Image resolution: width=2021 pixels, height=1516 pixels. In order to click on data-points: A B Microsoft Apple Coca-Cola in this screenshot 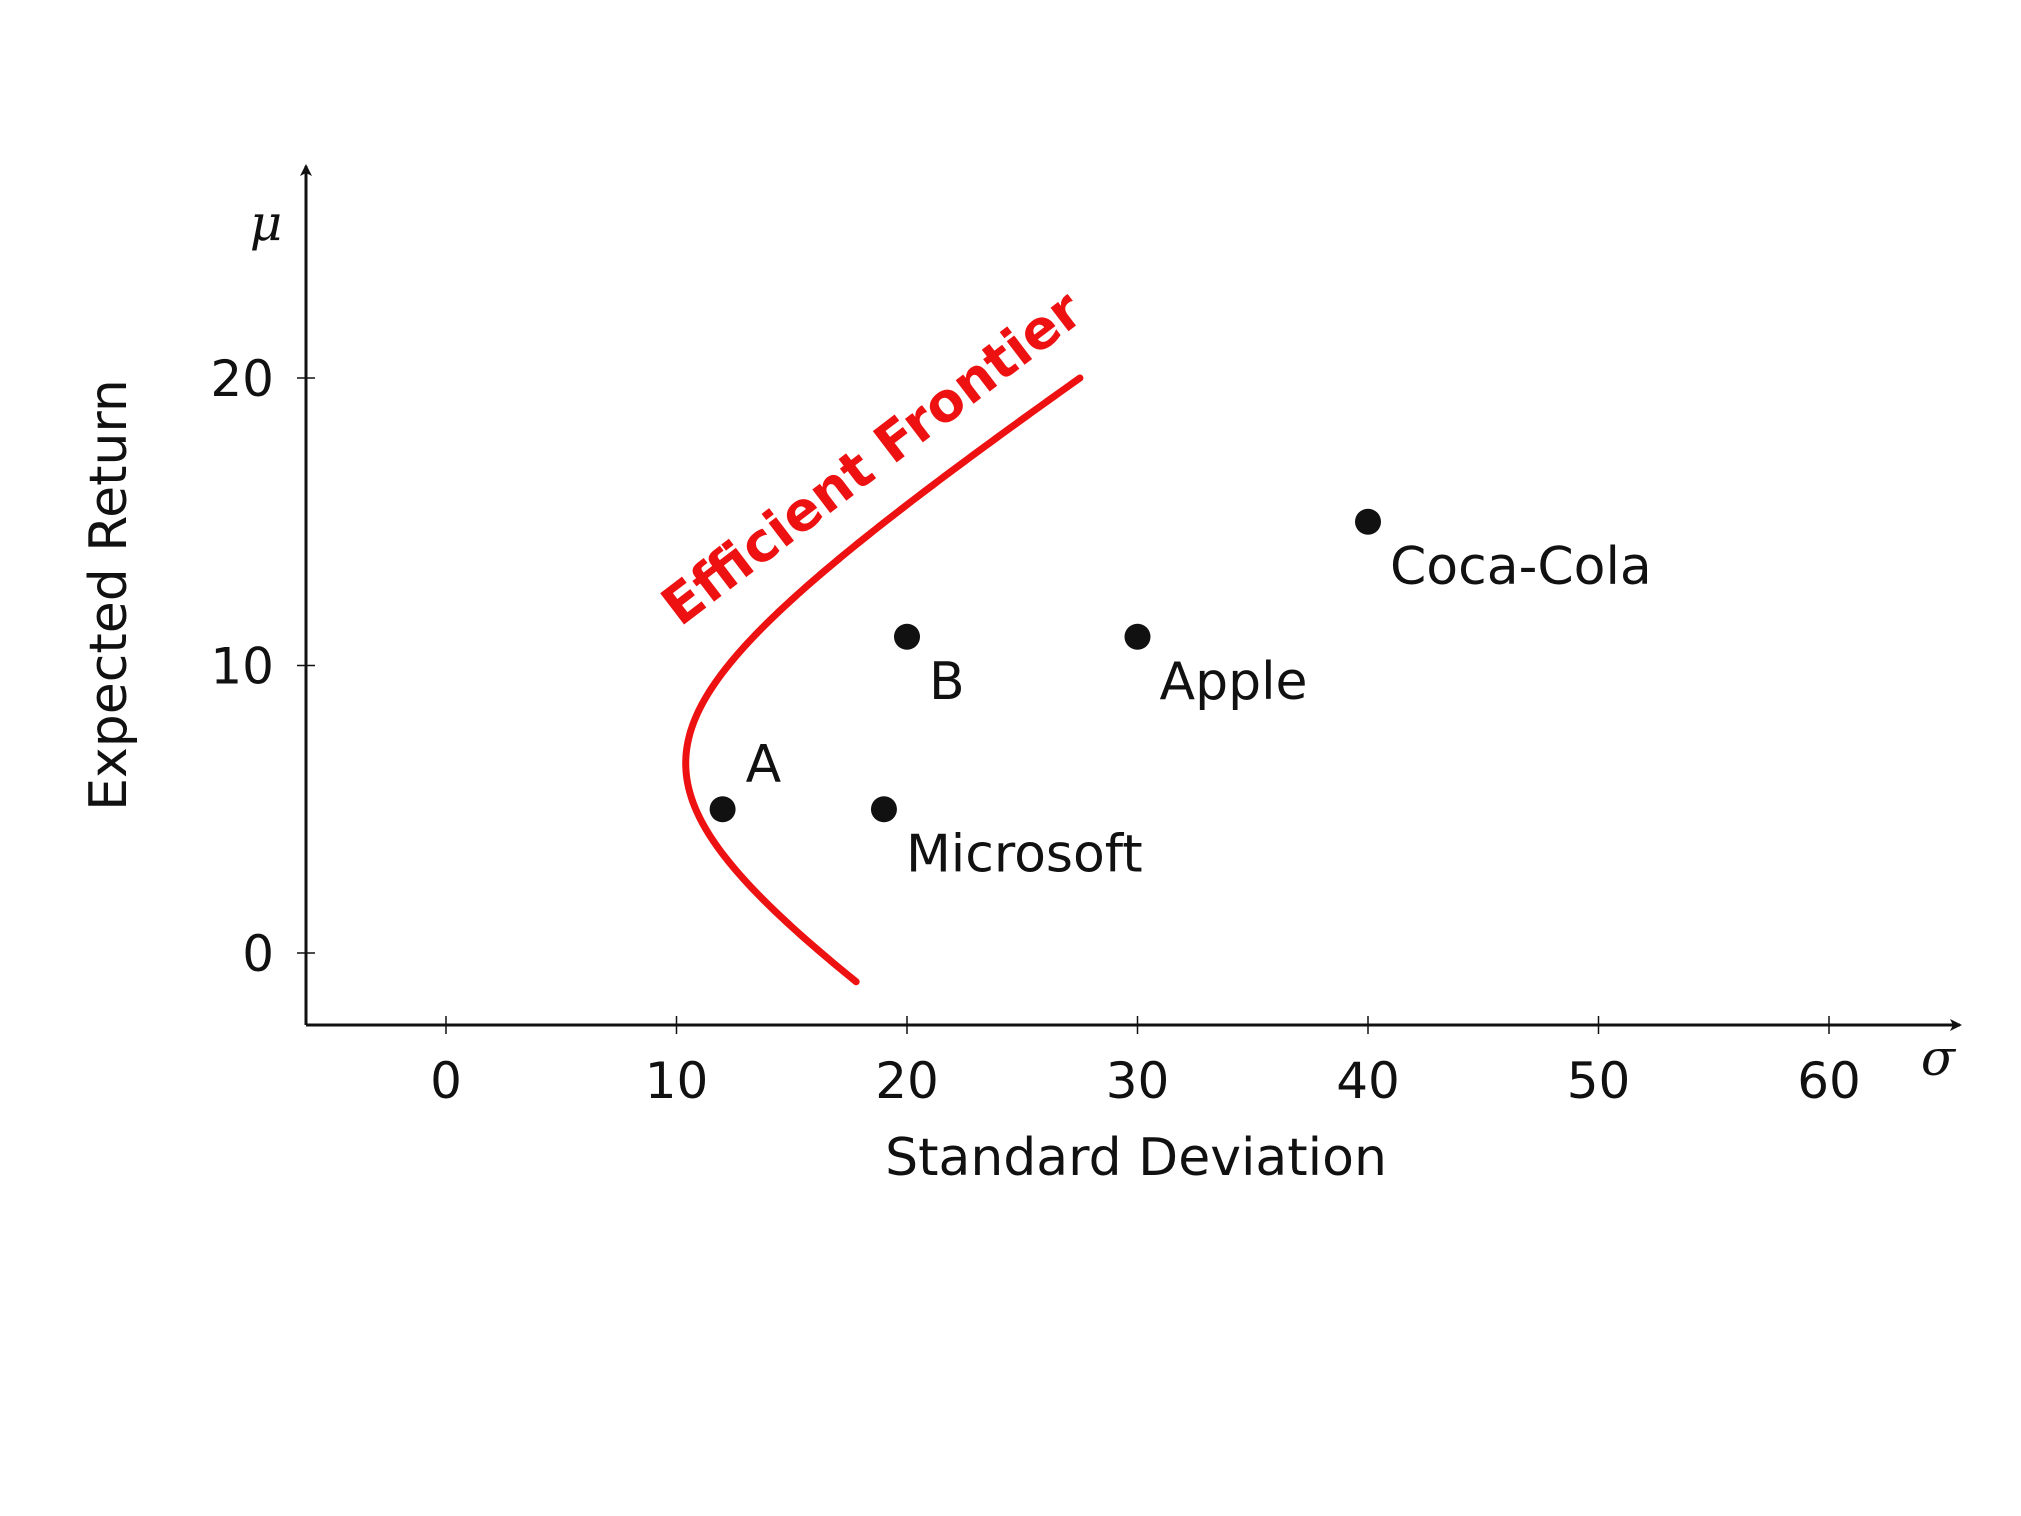, I will do `click(1180, 696)`.